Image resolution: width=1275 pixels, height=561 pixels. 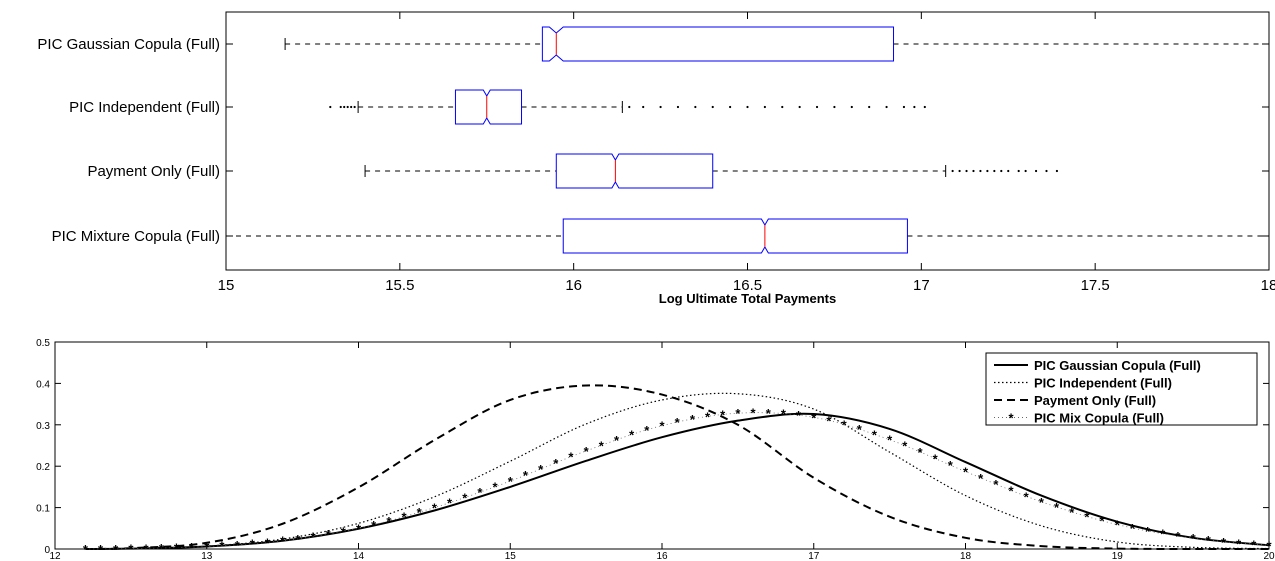 I want to click on category-label: PIC Independent (Full), so click(x=144, y=107).